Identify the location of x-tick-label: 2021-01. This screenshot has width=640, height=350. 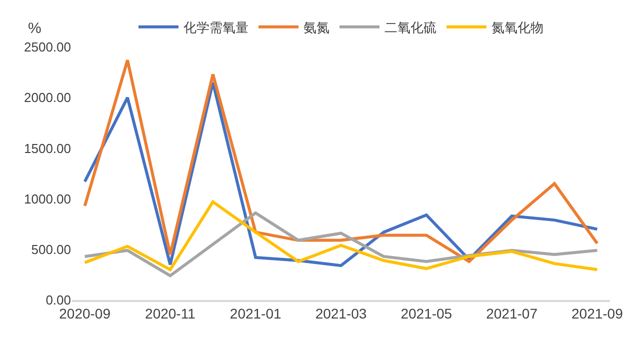
(256, 314).